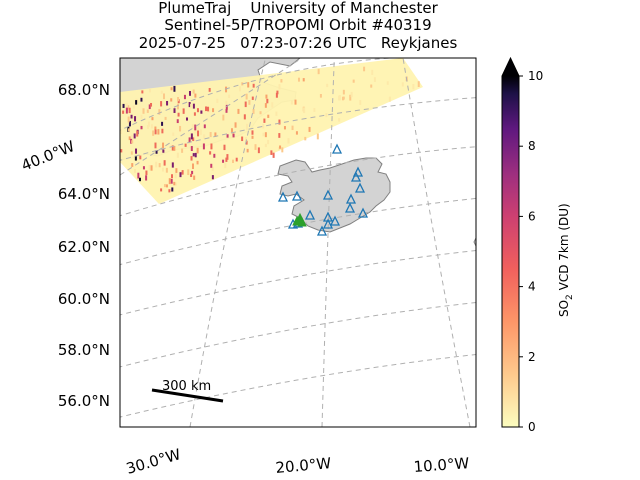  I want to click on active-vent-triangle-icon, so click(302, 221).